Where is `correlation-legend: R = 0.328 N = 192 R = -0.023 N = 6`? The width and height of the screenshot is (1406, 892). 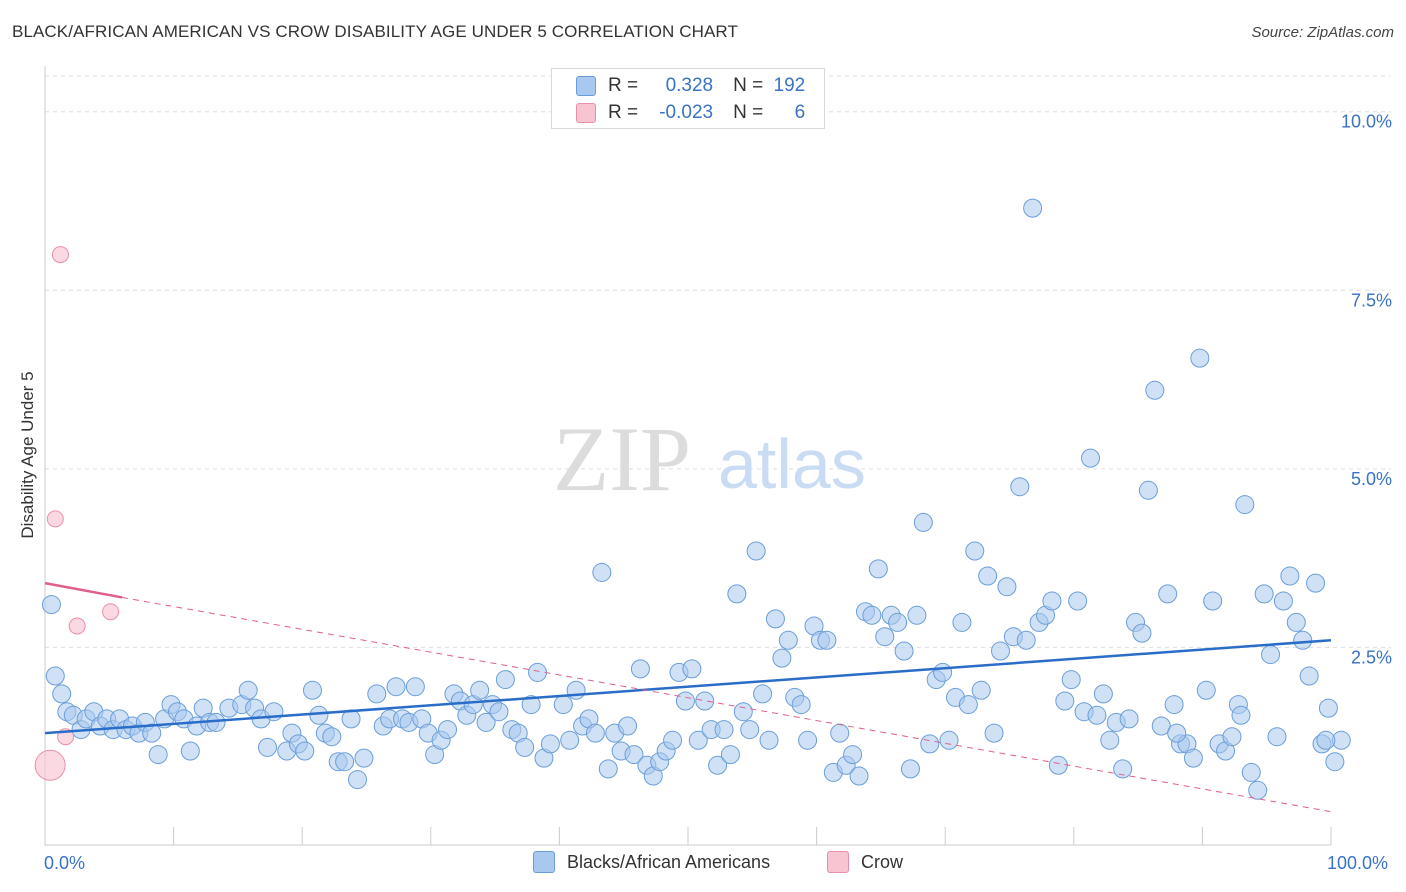 correlation-legend: R = 0.328 N = 192 R = -0.023 N = 6 is located at coordinates (688, 98).